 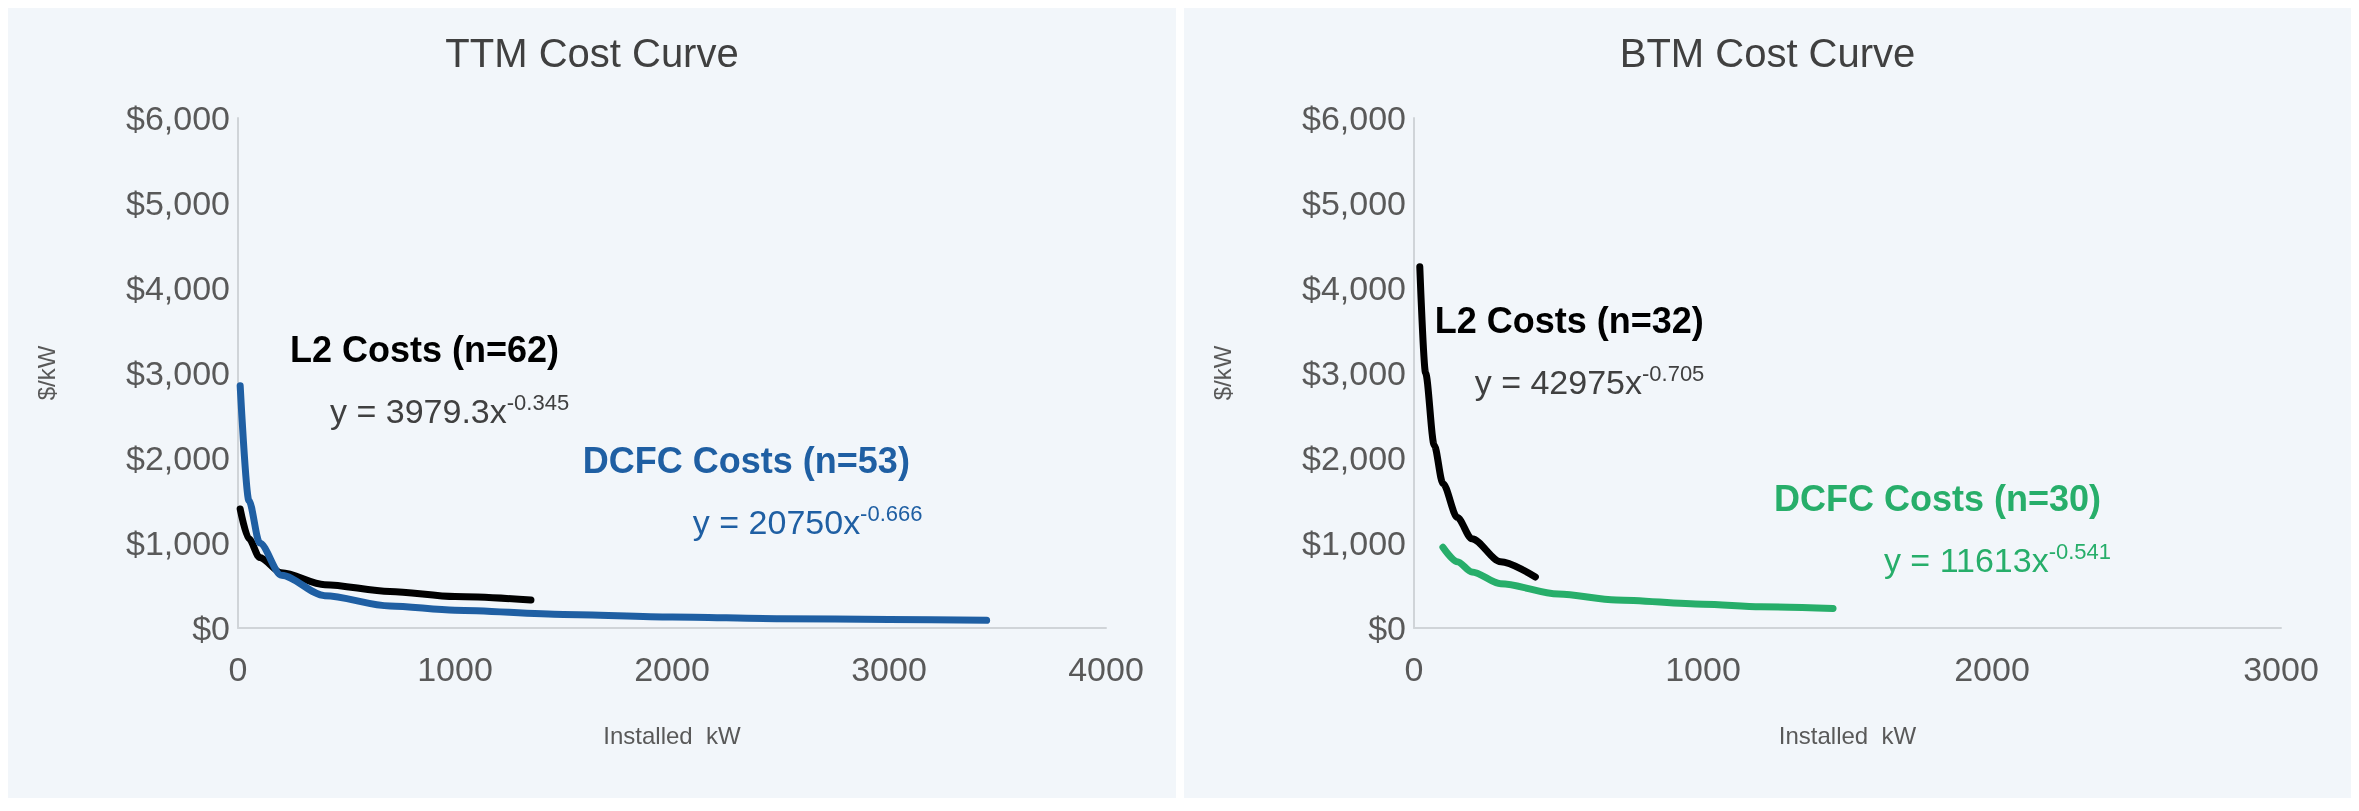 I want to click on chart-title: TTM Cost Curve, so click(x=592, y=53).